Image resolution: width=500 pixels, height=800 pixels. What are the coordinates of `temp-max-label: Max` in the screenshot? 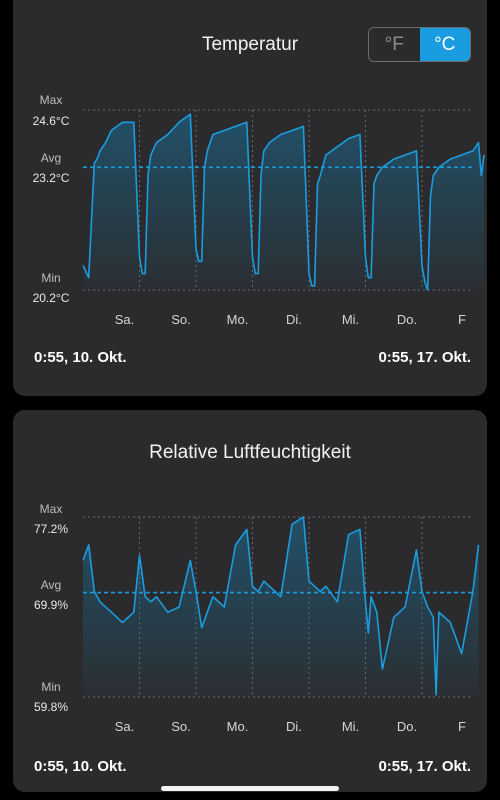 It's located at (51, 100).